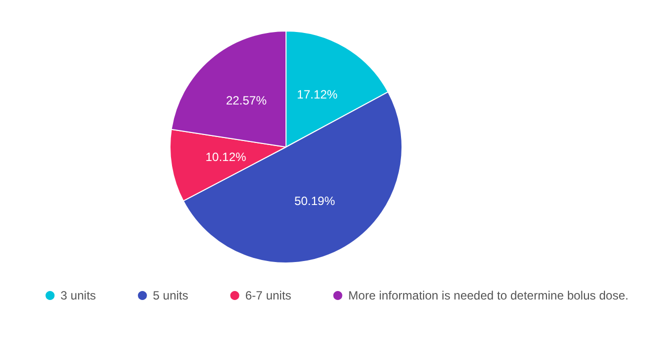 Image resolution: width=672 pixels, height=337 pixels. I want to click on data-label: 10.12%, so click(226, 157).